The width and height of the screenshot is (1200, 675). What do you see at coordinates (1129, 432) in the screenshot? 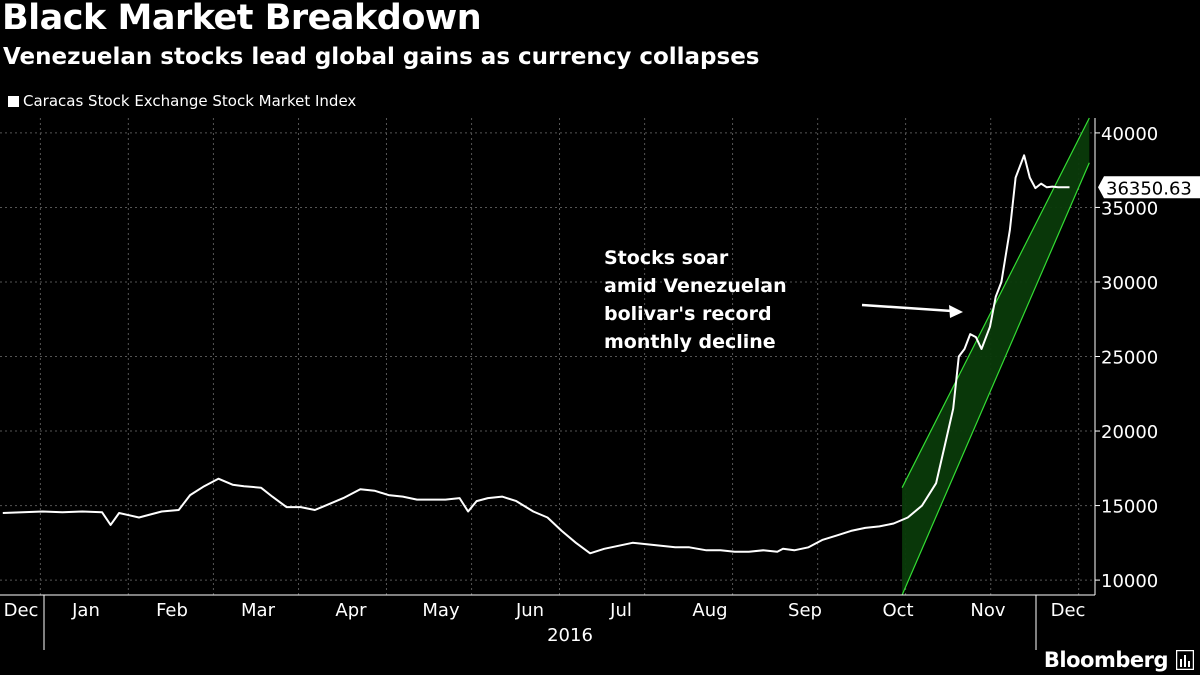
I see `y-tick-label: 20000` at bounding box center [1129, 432].